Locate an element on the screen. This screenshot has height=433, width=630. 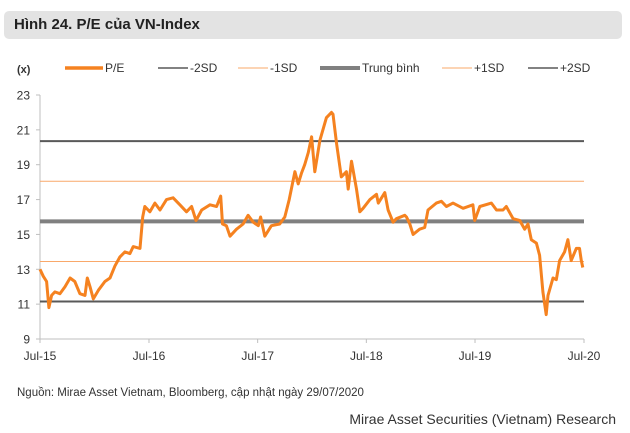
legend-label: -2SD is located at coordinates (204, 68).